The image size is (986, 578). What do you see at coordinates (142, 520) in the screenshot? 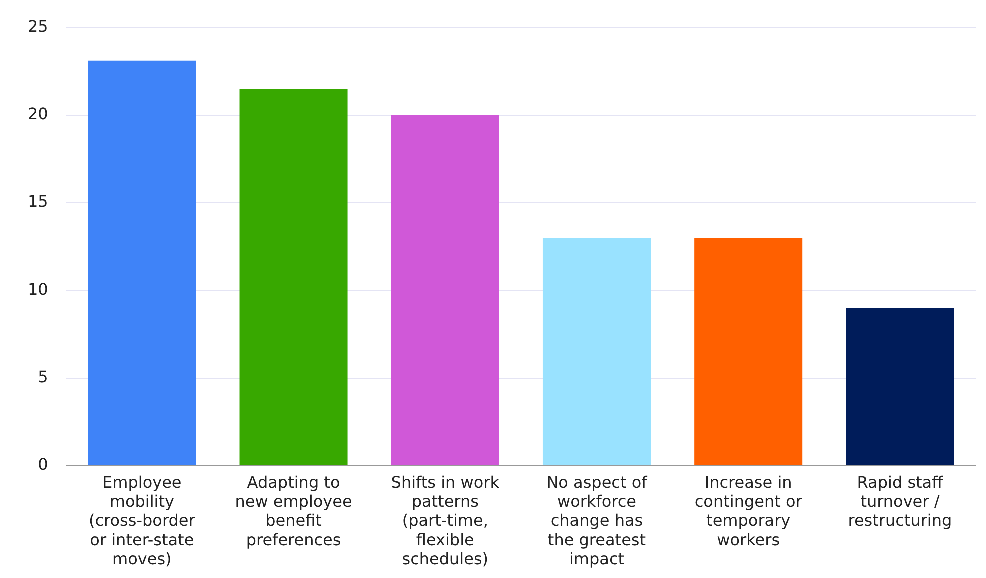
I see `x-tick-label: Employee mobility (cross-border or inter-state moves)` at bounding box center [142, 520].